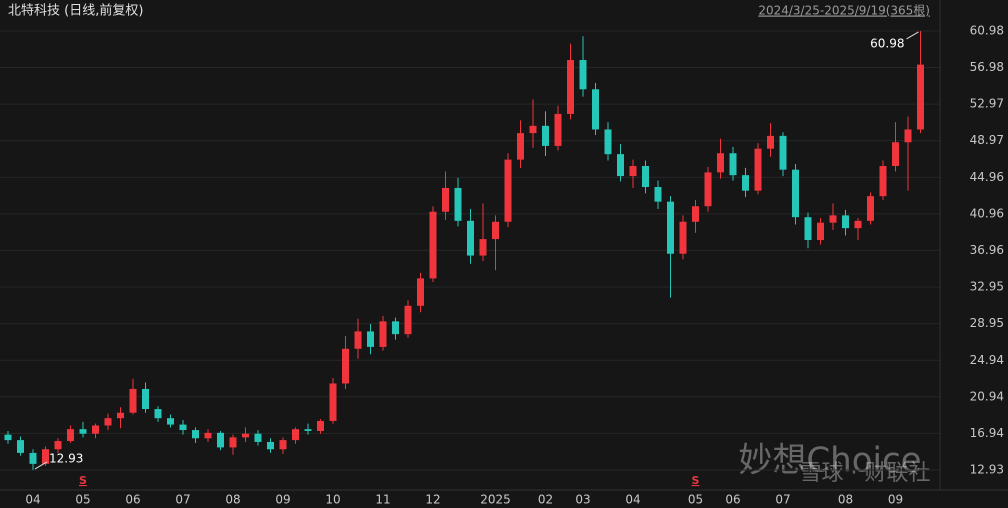  I want to click on x-tick-label: 2025, so click(495, 500).